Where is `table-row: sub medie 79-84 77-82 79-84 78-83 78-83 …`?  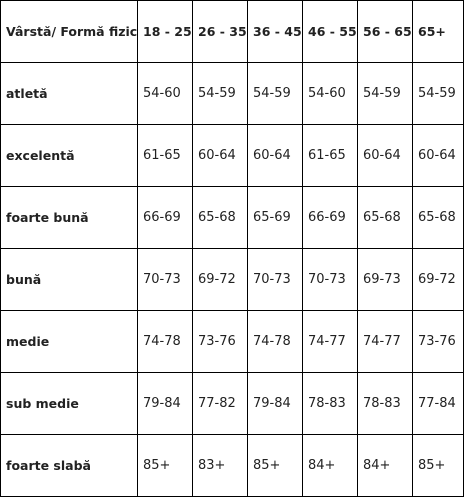 table-row: sub medie 79-84 77-82 79-84 78-83 78-83 … is located at coordinates (232, 403).